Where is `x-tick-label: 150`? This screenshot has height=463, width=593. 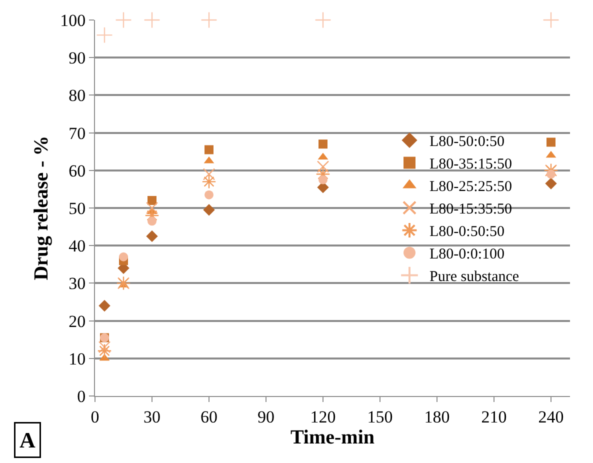 x-tick-label: 150 is located at coordinates (380, 416).